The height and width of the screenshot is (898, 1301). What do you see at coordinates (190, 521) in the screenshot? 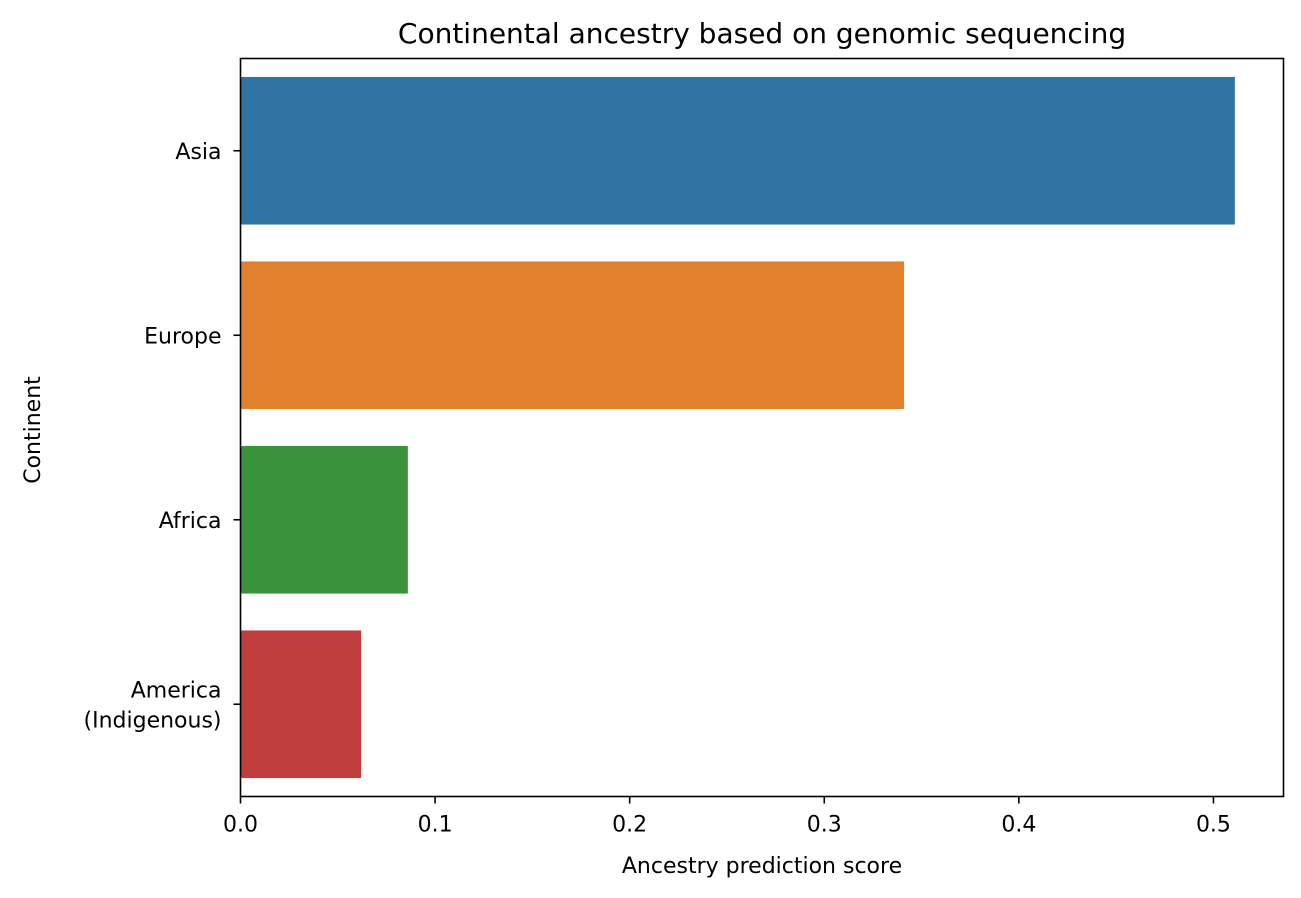
I see `y-tick-label: Africa` at bounding box center [190, 521].